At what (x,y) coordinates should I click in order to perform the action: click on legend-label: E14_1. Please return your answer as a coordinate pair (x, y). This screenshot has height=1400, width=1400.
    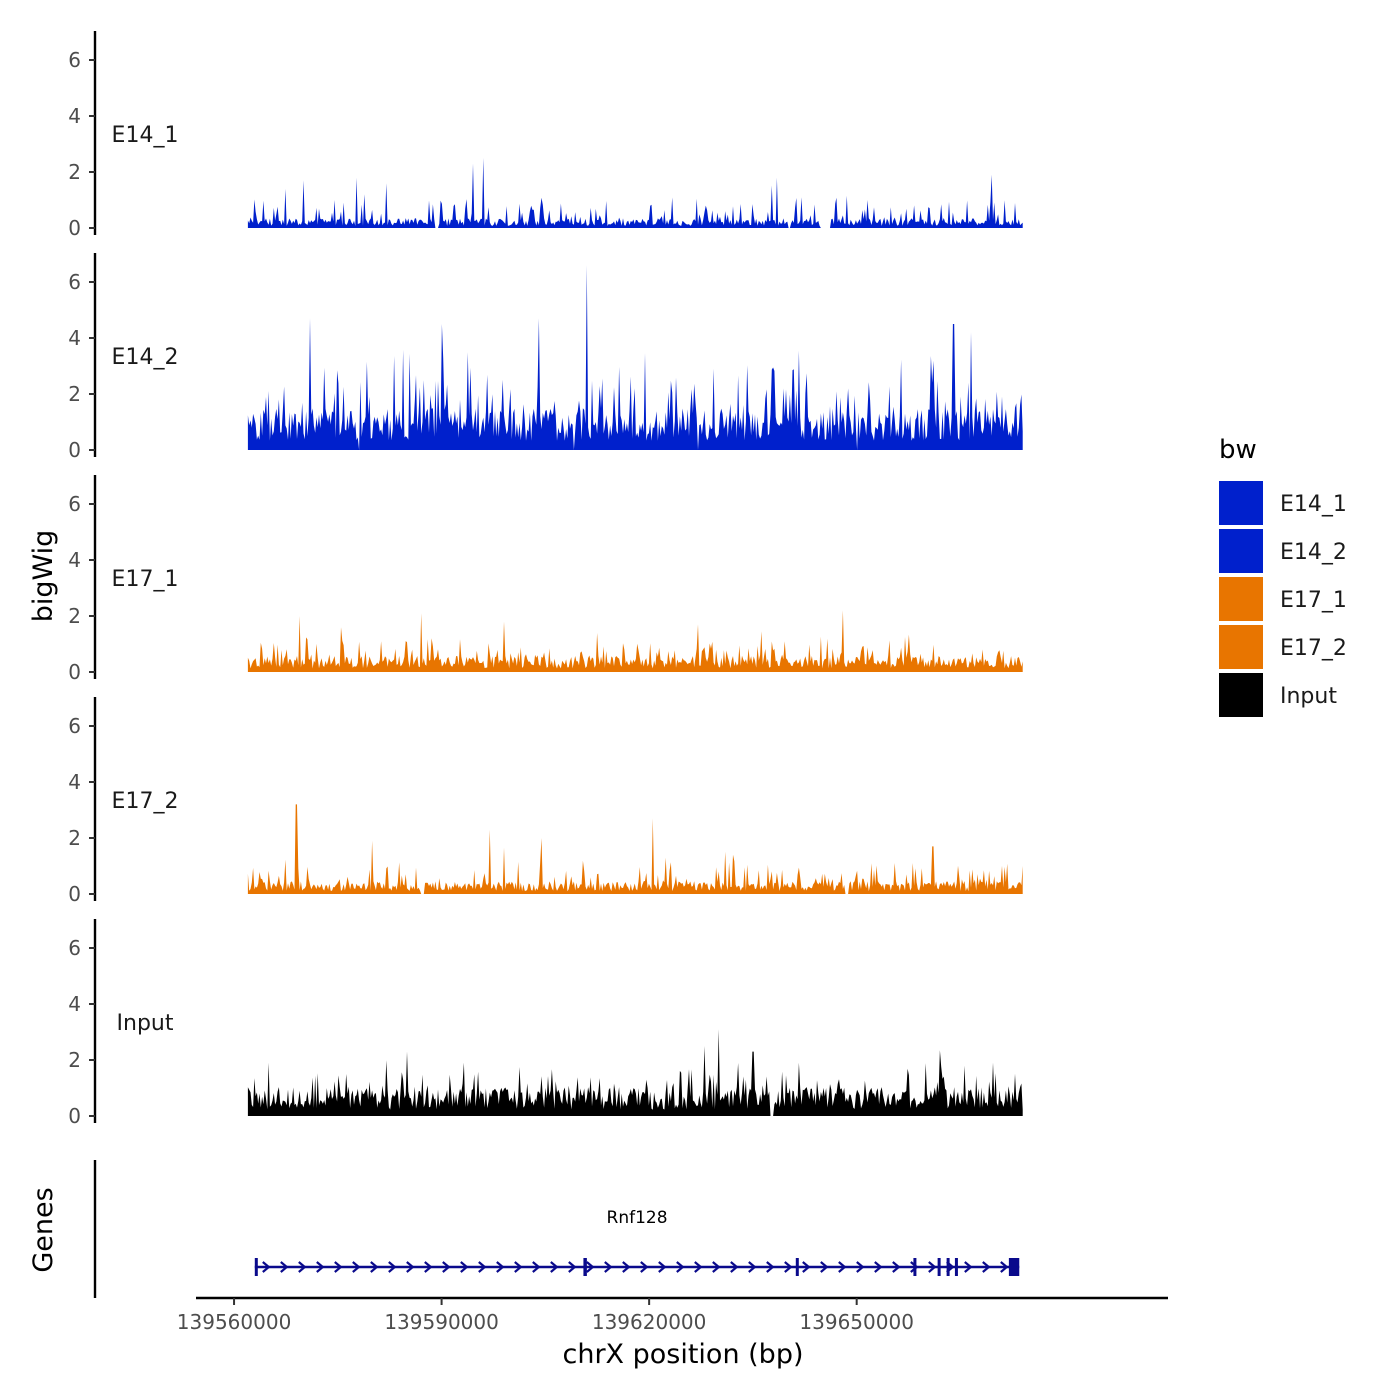
    Looking at the image, I should click on (1313, 504).